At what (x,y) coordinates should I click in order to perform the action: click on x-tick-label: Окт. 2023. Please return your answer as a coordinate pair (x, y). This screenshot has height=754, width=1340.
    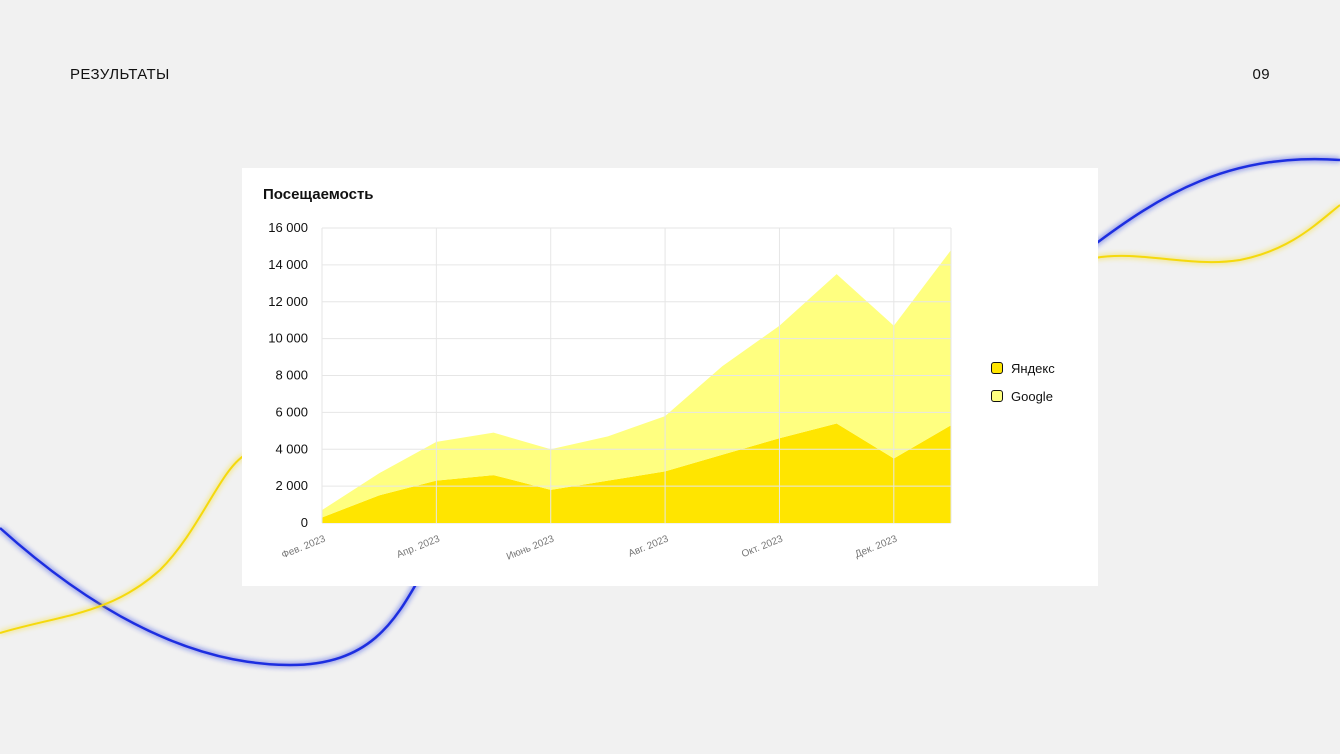
    Looking at the image, I should click on (762, 546).